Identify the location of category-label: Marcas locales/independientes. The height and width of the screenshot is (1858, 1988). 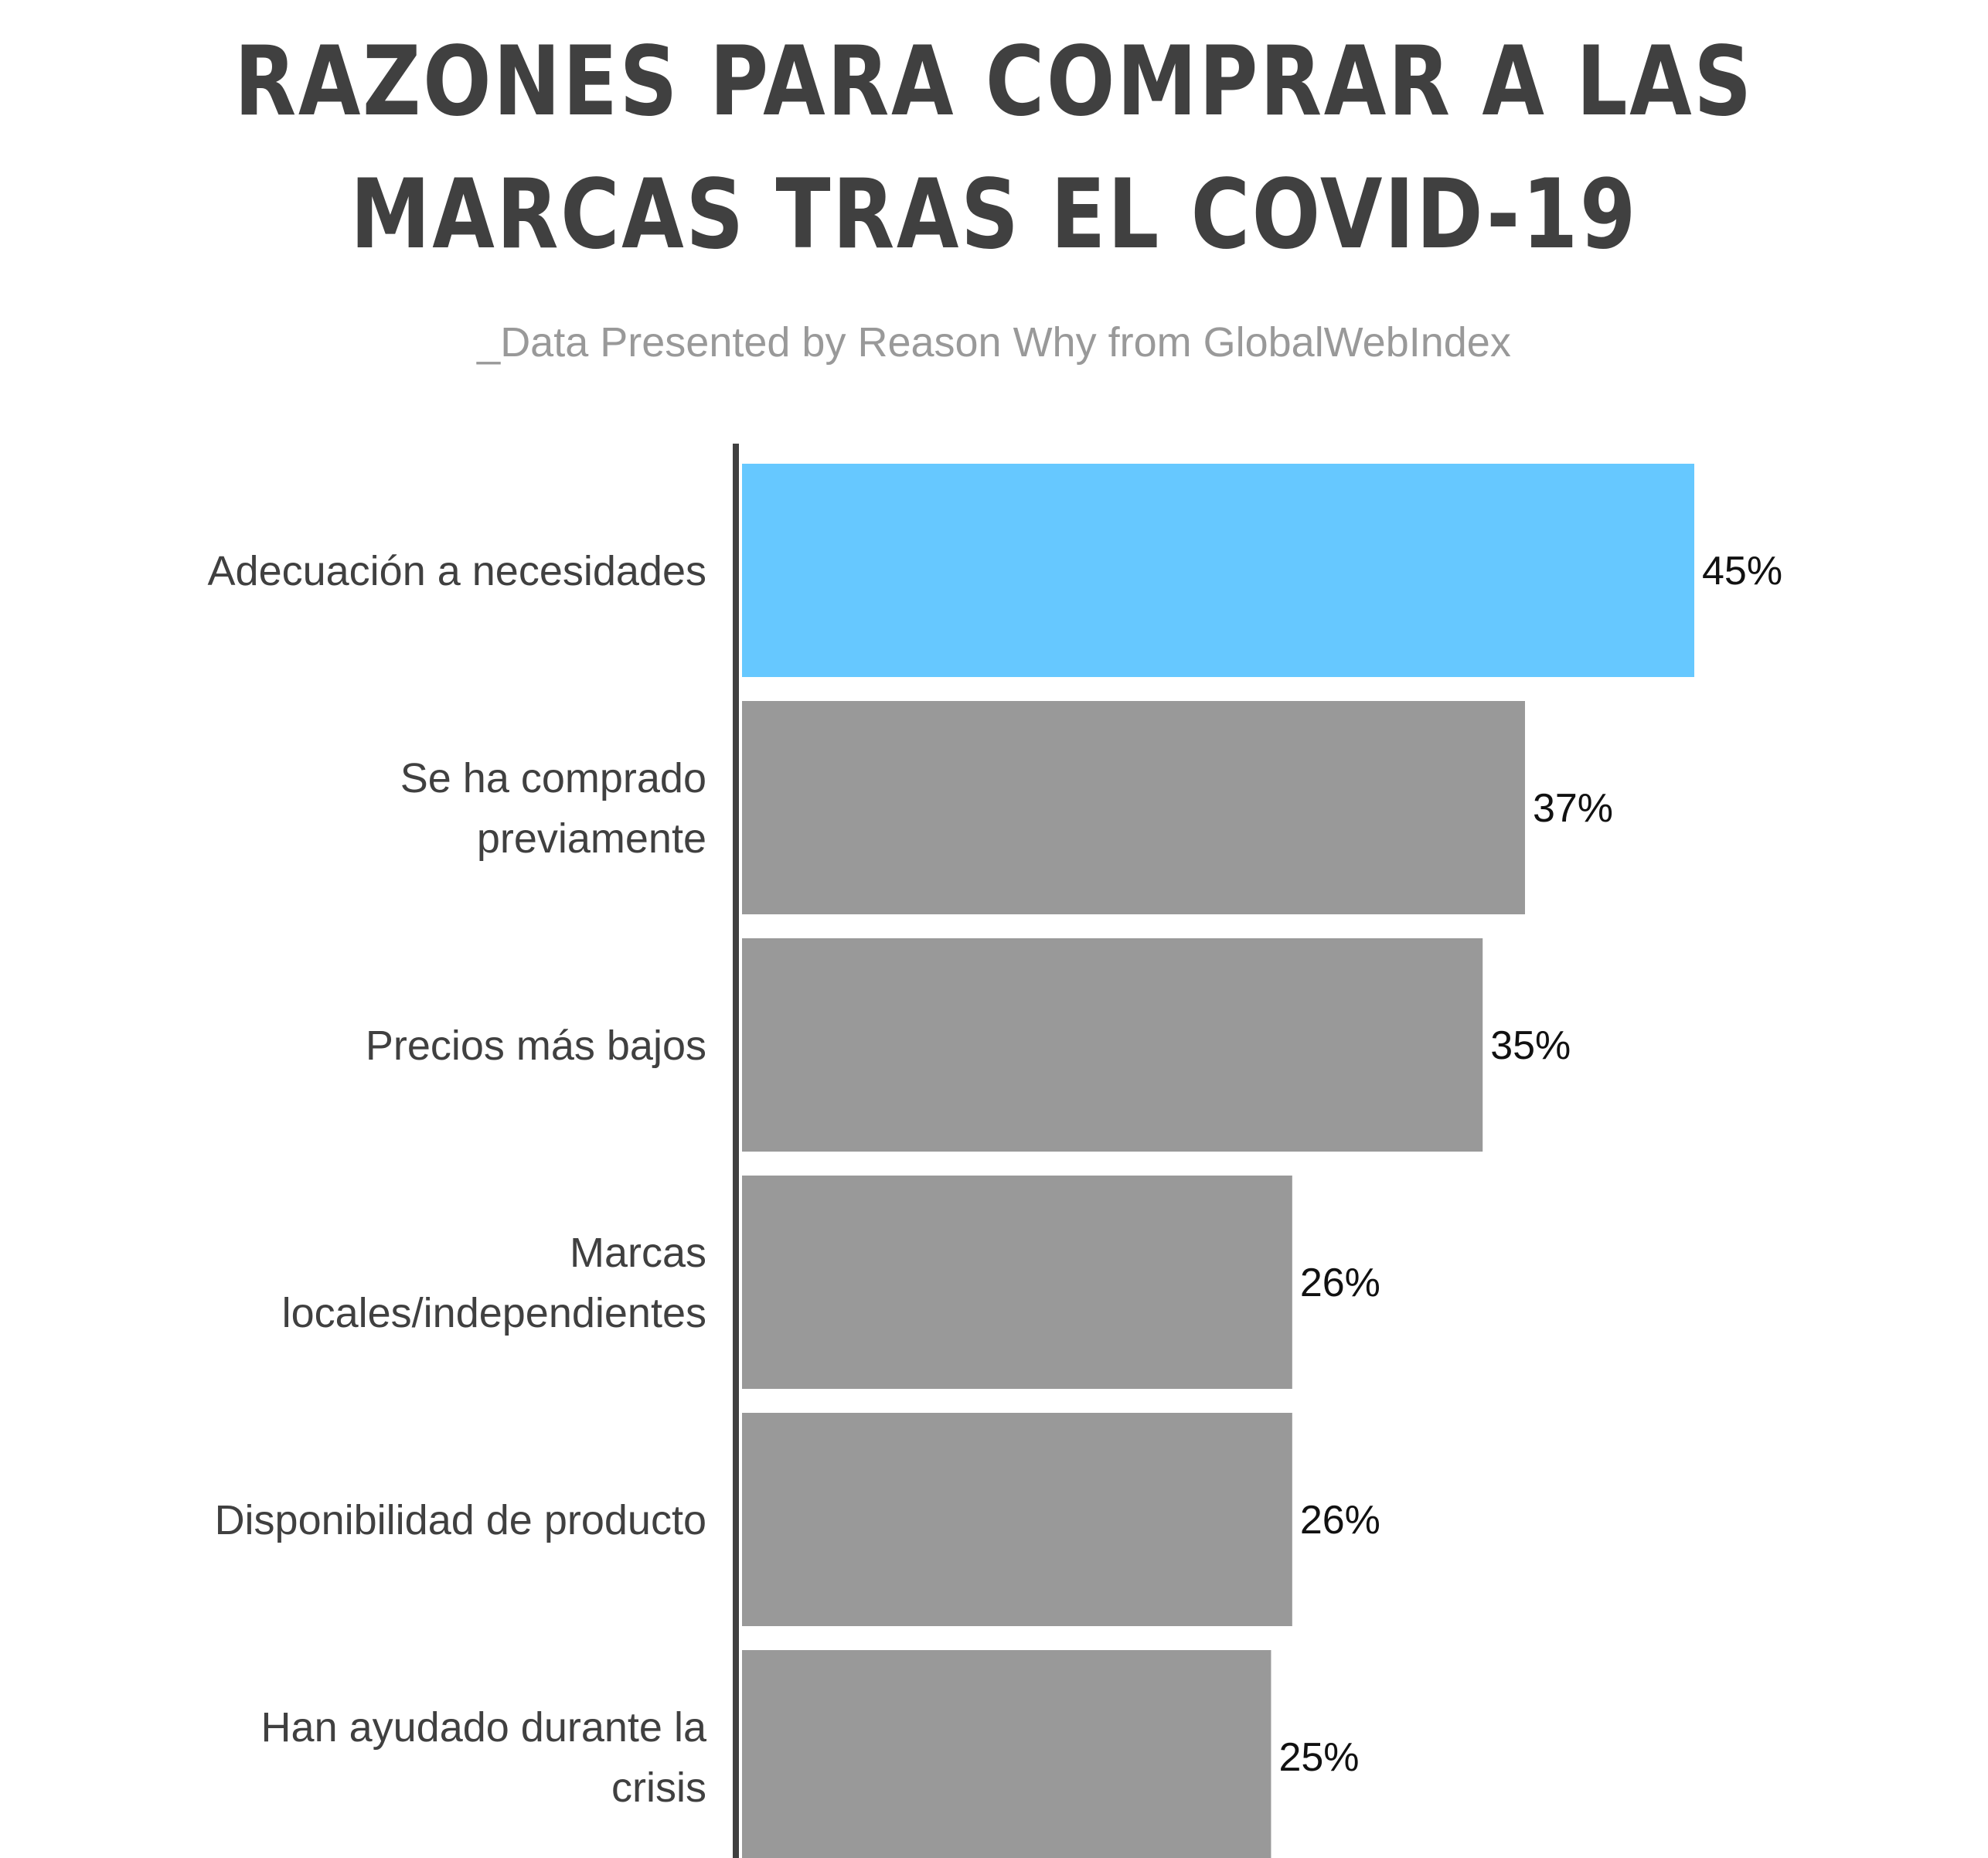
(494, 1283).